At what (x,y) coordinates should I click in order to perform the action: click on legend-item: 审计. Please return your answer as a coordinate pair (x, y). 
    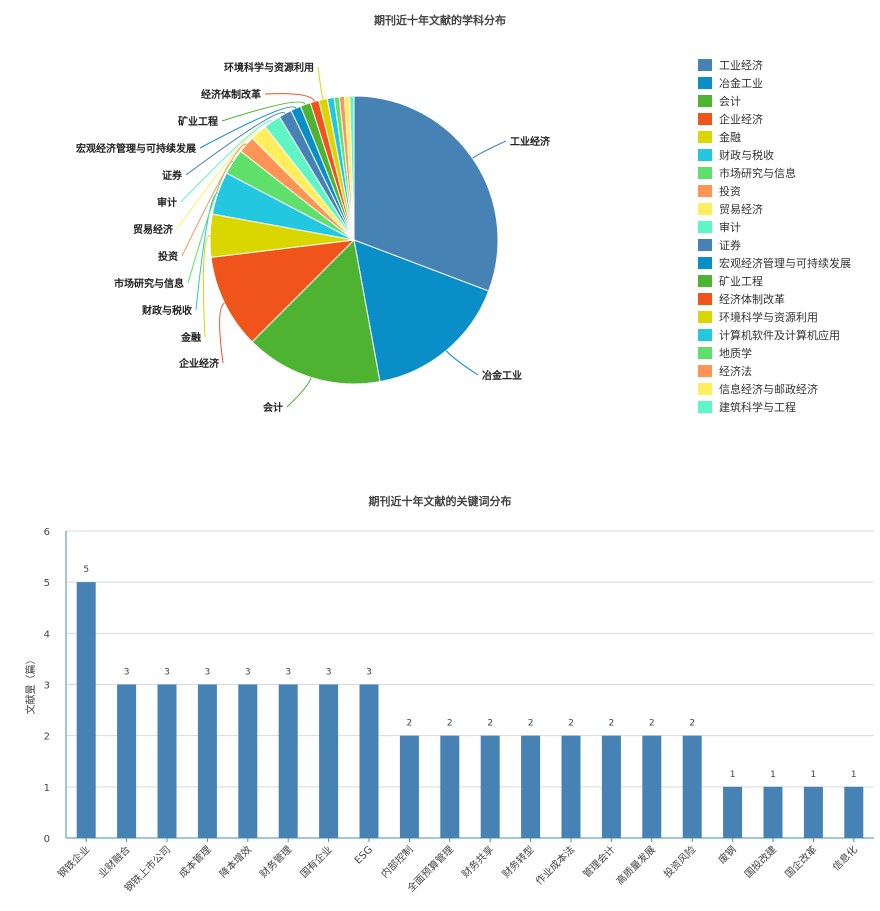
    Looking at the image, I should click on (774, 227).